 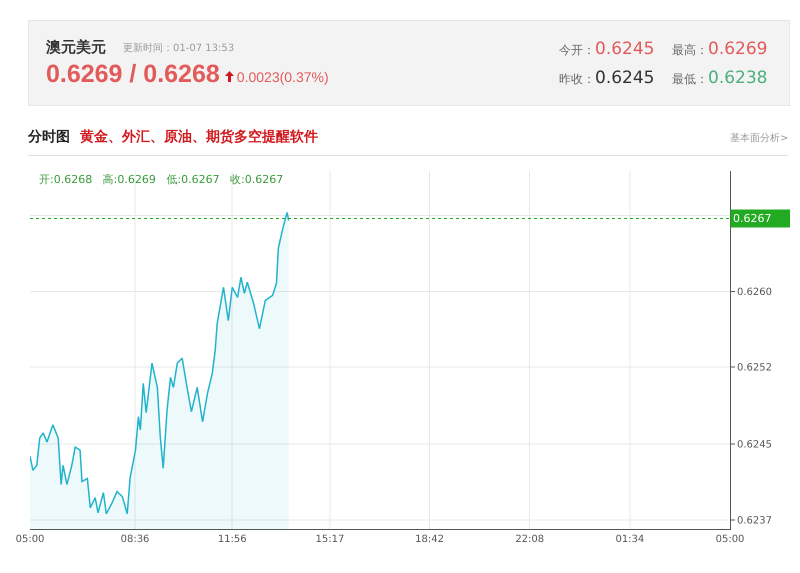 I want to click on y-tick-label: 0.6245, so click(x=754, y=445).